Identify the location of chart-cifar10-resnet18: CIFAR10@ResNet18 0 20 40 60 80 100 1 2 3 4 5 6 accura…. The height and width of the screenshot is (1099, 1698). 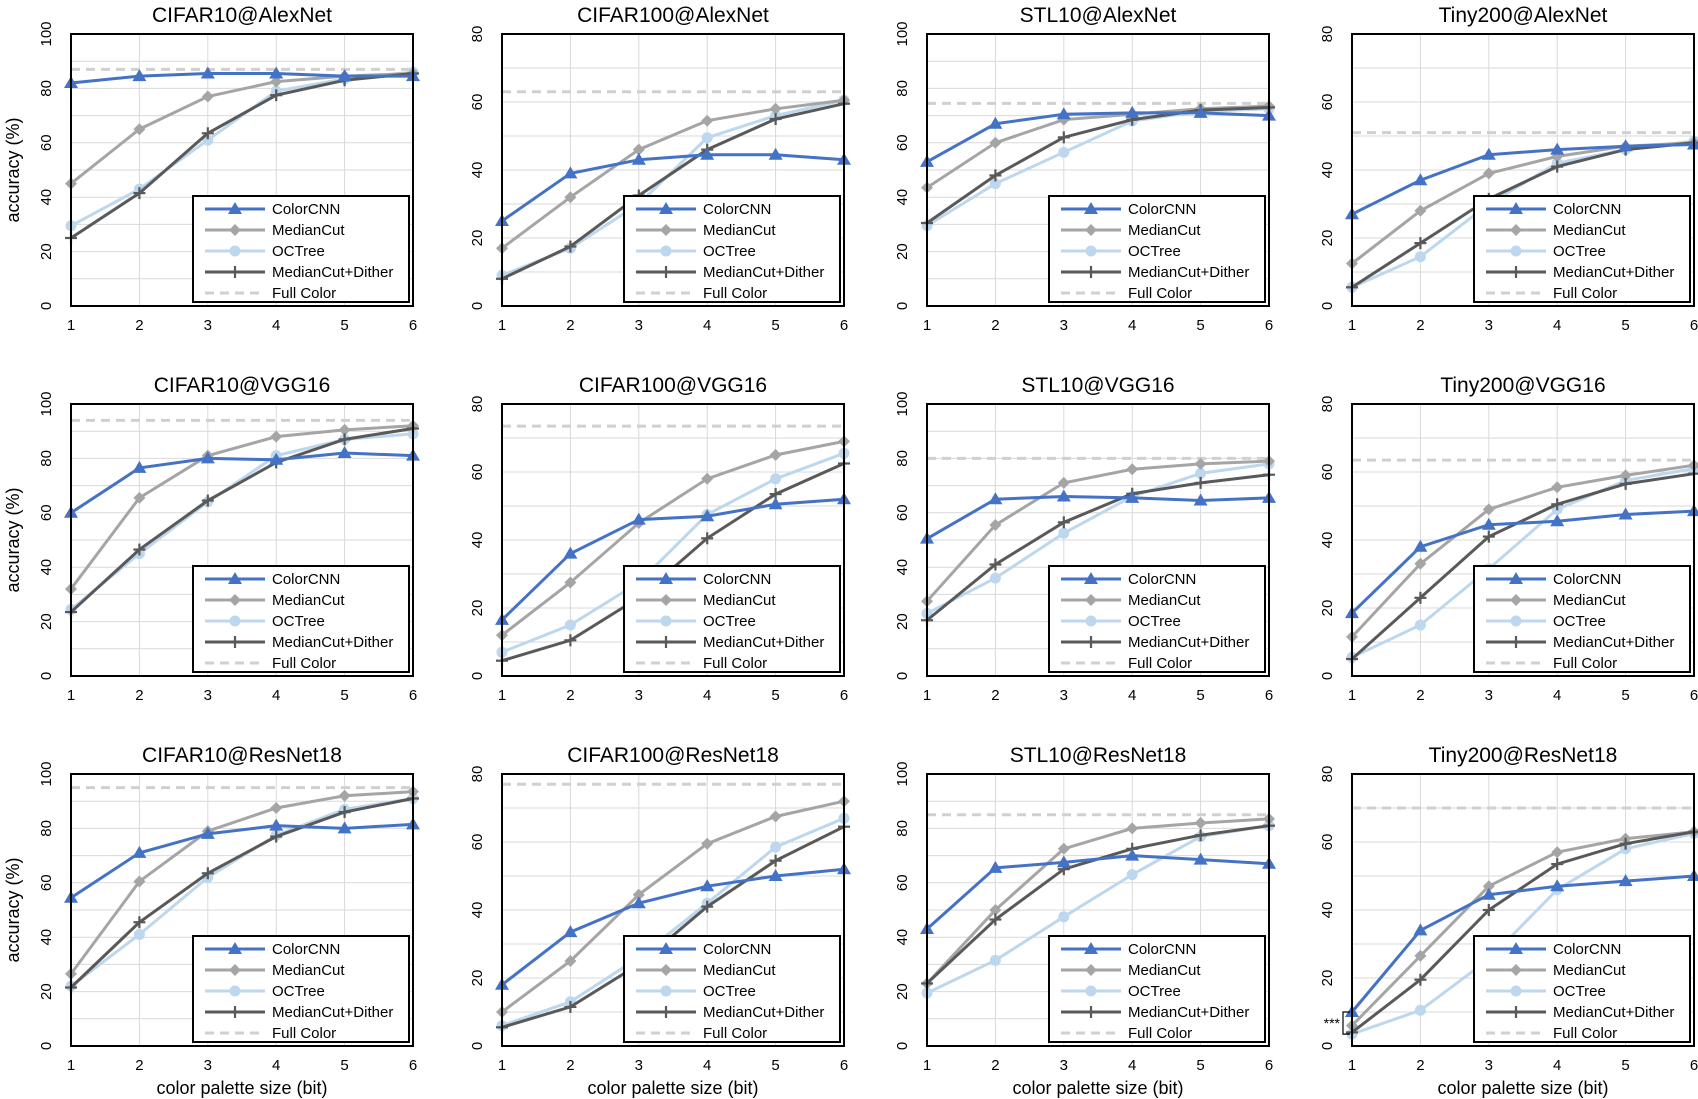
(211, 921).